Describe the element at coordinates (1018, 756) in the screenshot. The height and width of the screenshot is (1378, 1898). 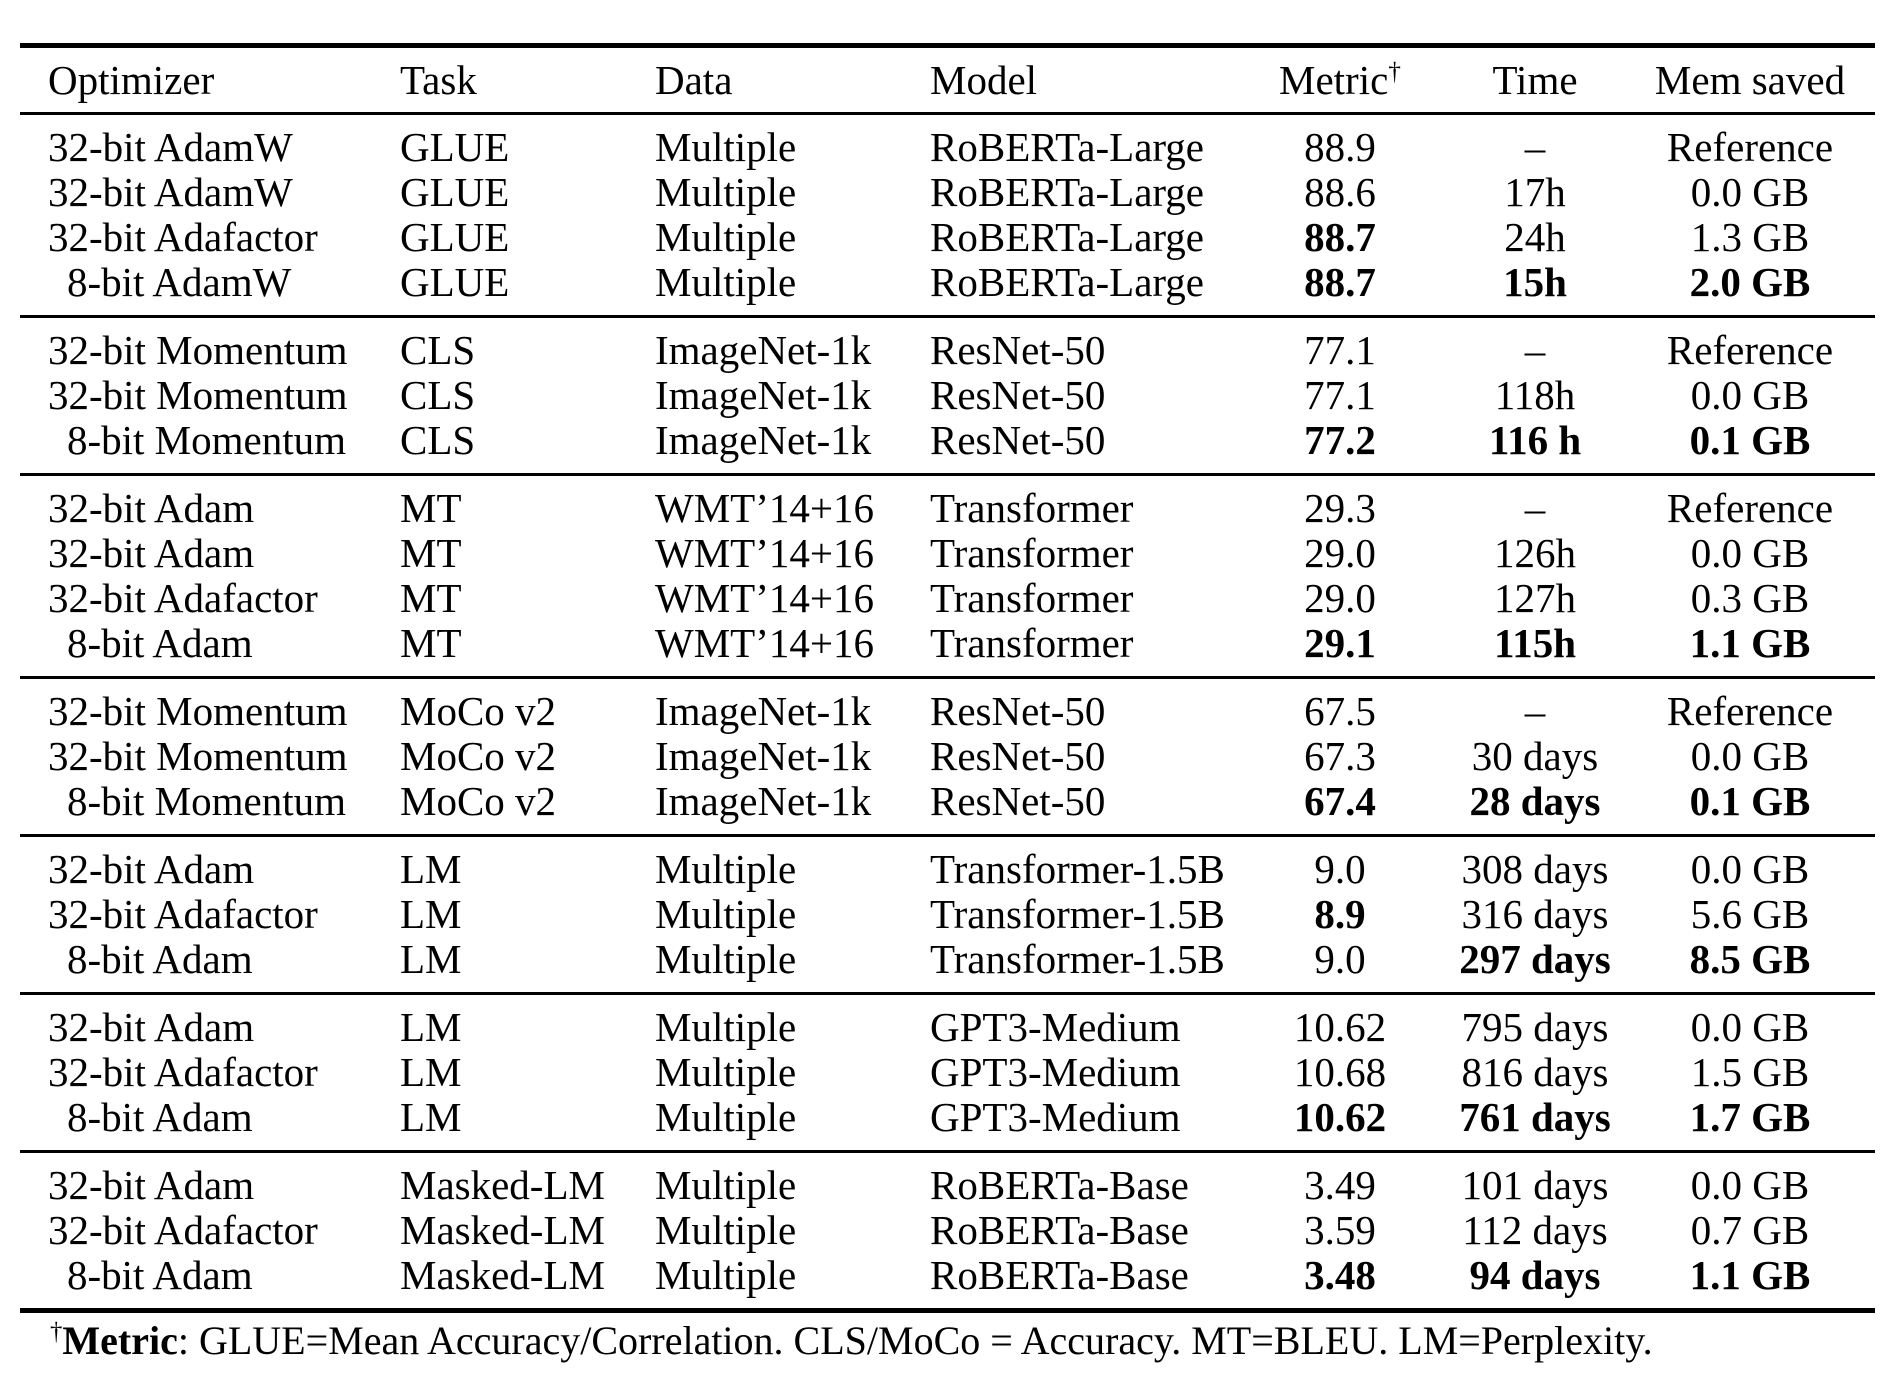
I see `cell-model: ResNet-50` at that location.